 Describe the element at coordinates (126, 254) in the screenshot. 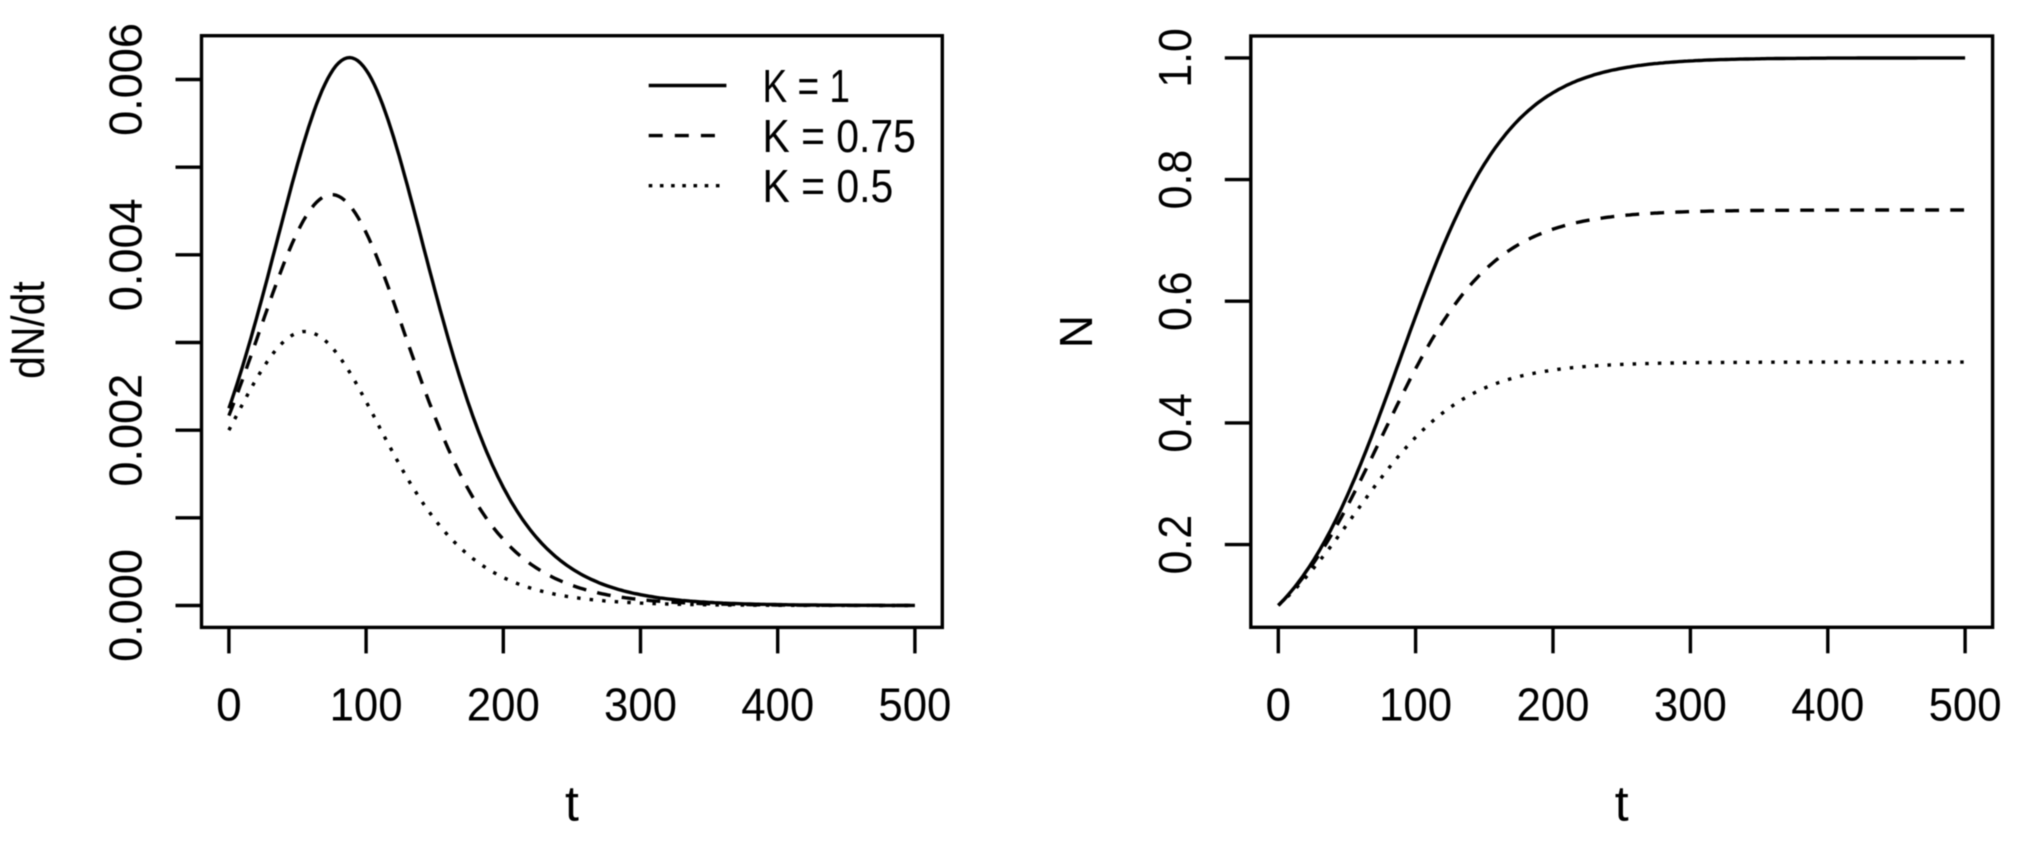

I see `svg-text: 0.004` at that location.